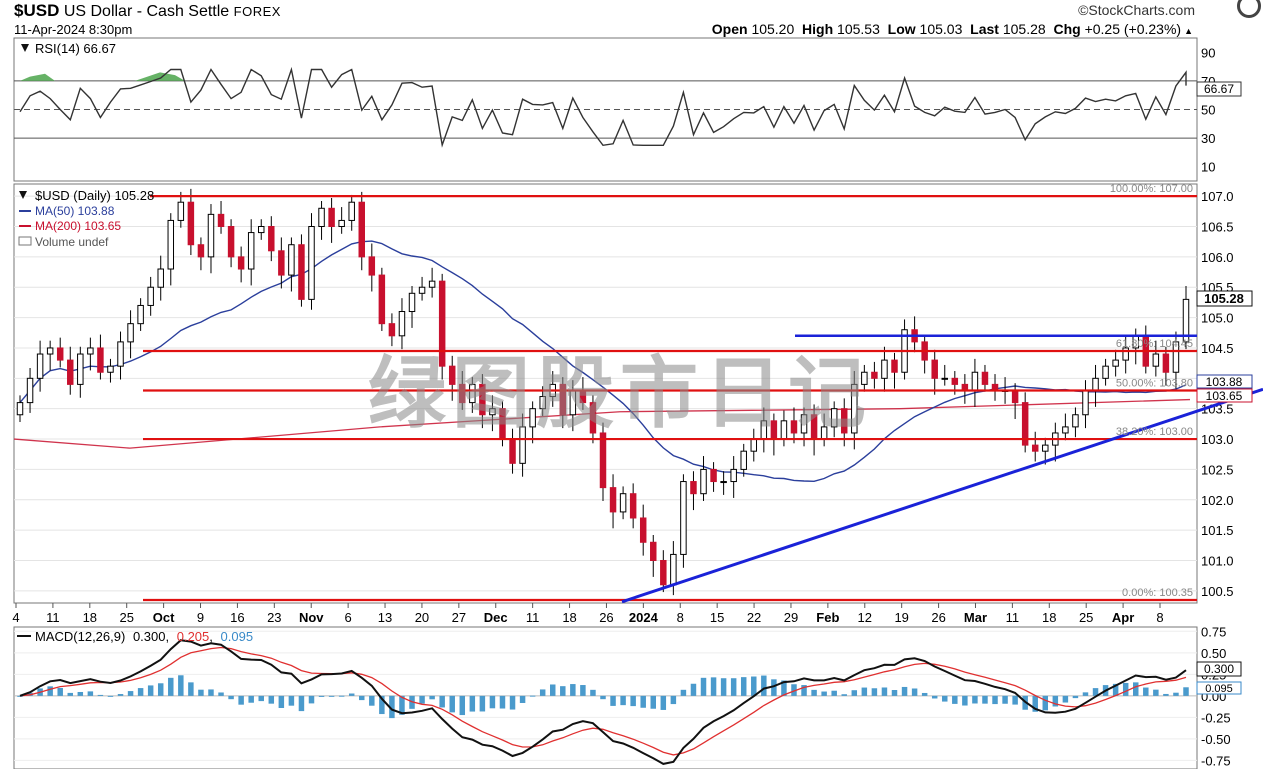 This screenshot has height=769, width=1263. I want to click on price-tick-label: 104.5, so click(1217, 348).